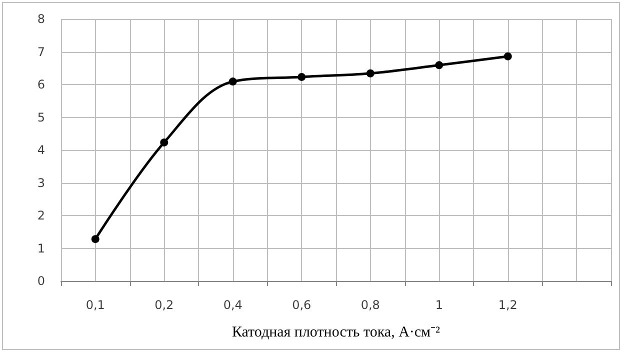 The width and height of the screenshot is (624, 354). Describe the element at coordinates (41, 117) in the screenshot. I see `y-tick-label: 5` at that location.